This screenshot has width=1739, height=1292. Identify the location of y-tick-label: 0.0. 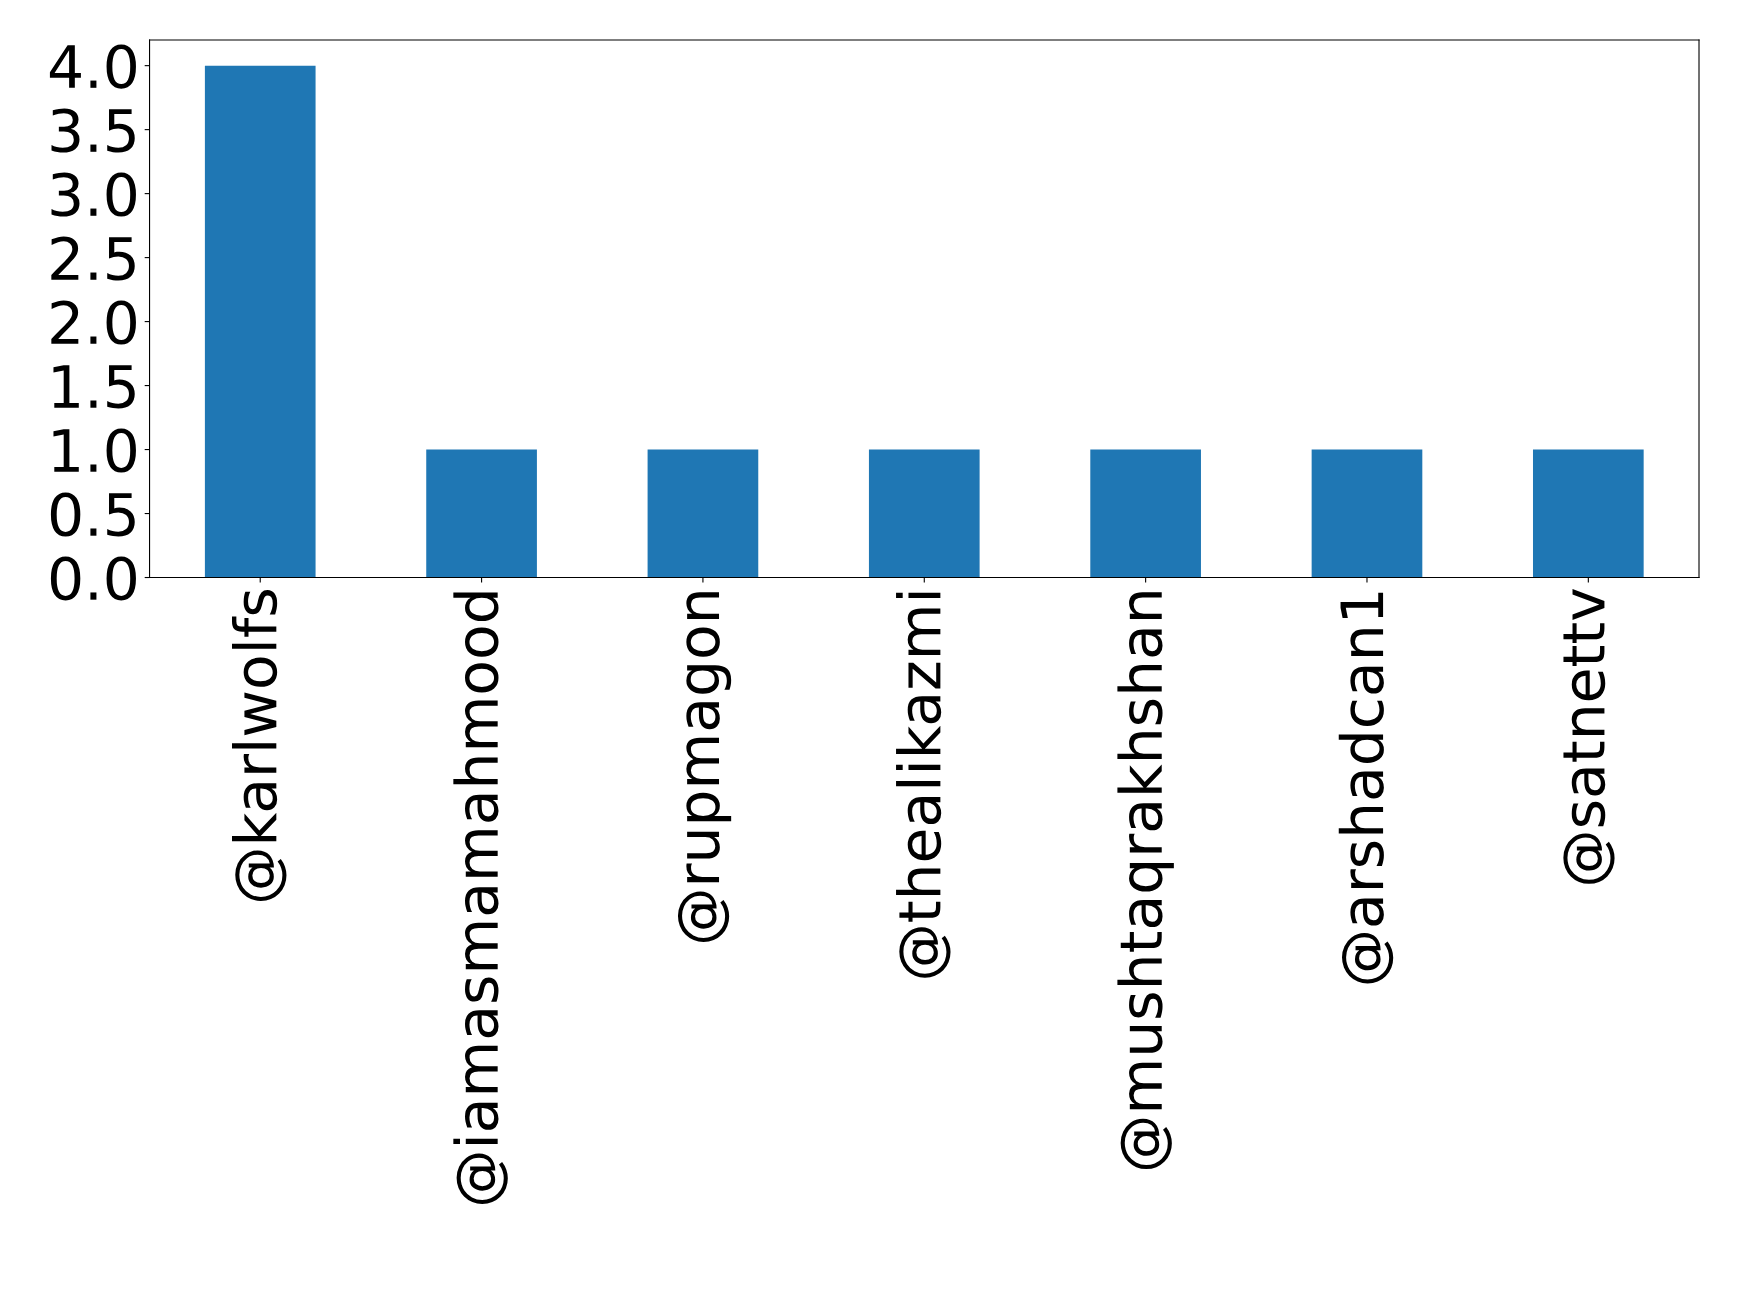
(93, 578).